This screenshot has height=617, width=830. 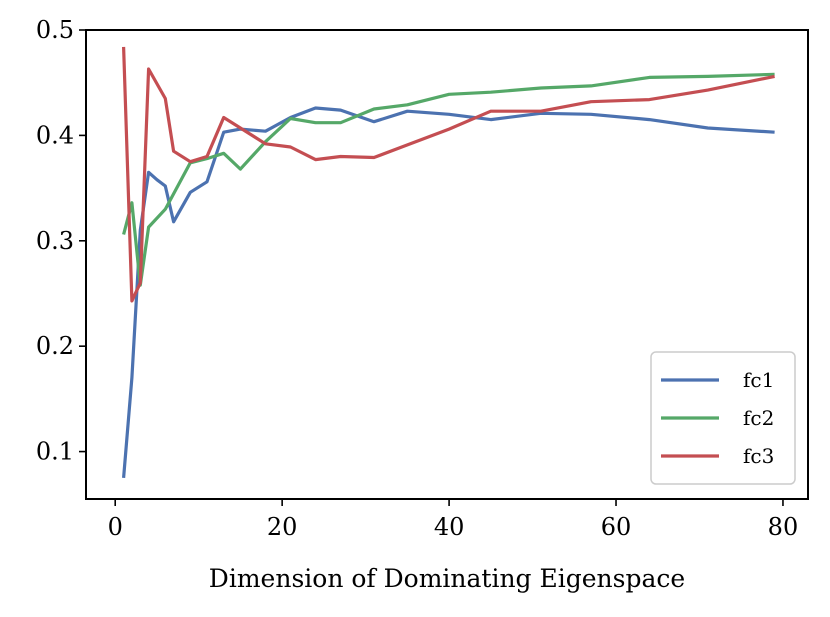 I want to click on x-tick-label: 40, so click(x=449, y=527).